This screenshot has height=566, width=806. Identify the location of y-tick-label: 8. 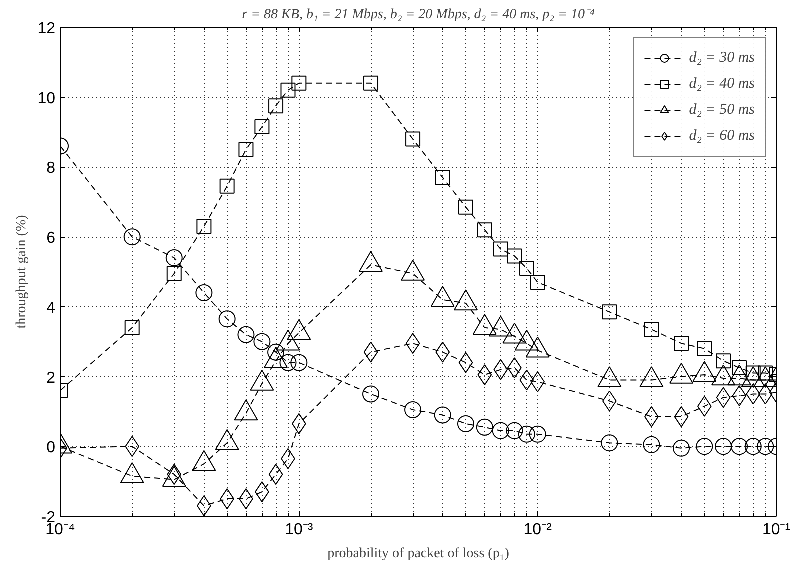
(51, 169).